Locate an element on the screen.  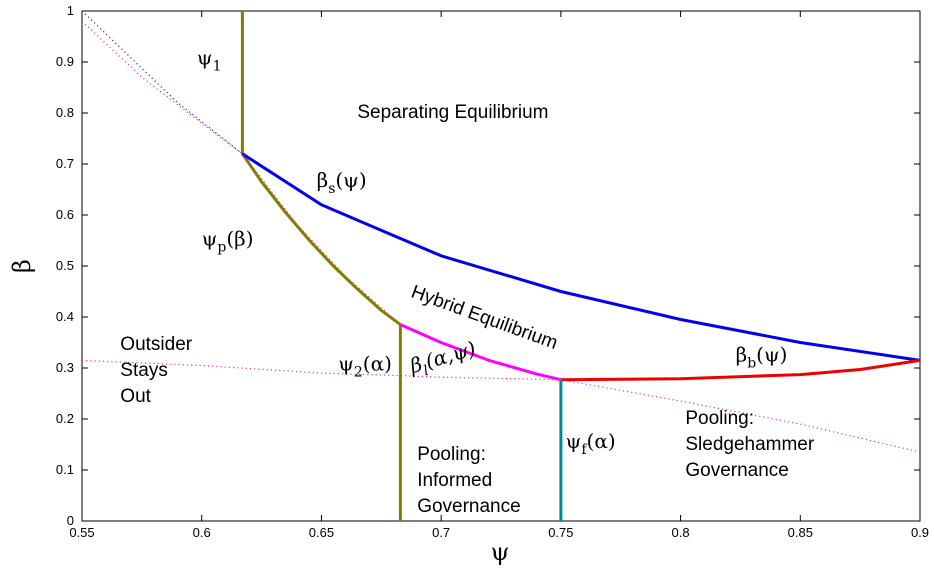
y-tick-label: 0.8 is located at coordinates (65, 112).